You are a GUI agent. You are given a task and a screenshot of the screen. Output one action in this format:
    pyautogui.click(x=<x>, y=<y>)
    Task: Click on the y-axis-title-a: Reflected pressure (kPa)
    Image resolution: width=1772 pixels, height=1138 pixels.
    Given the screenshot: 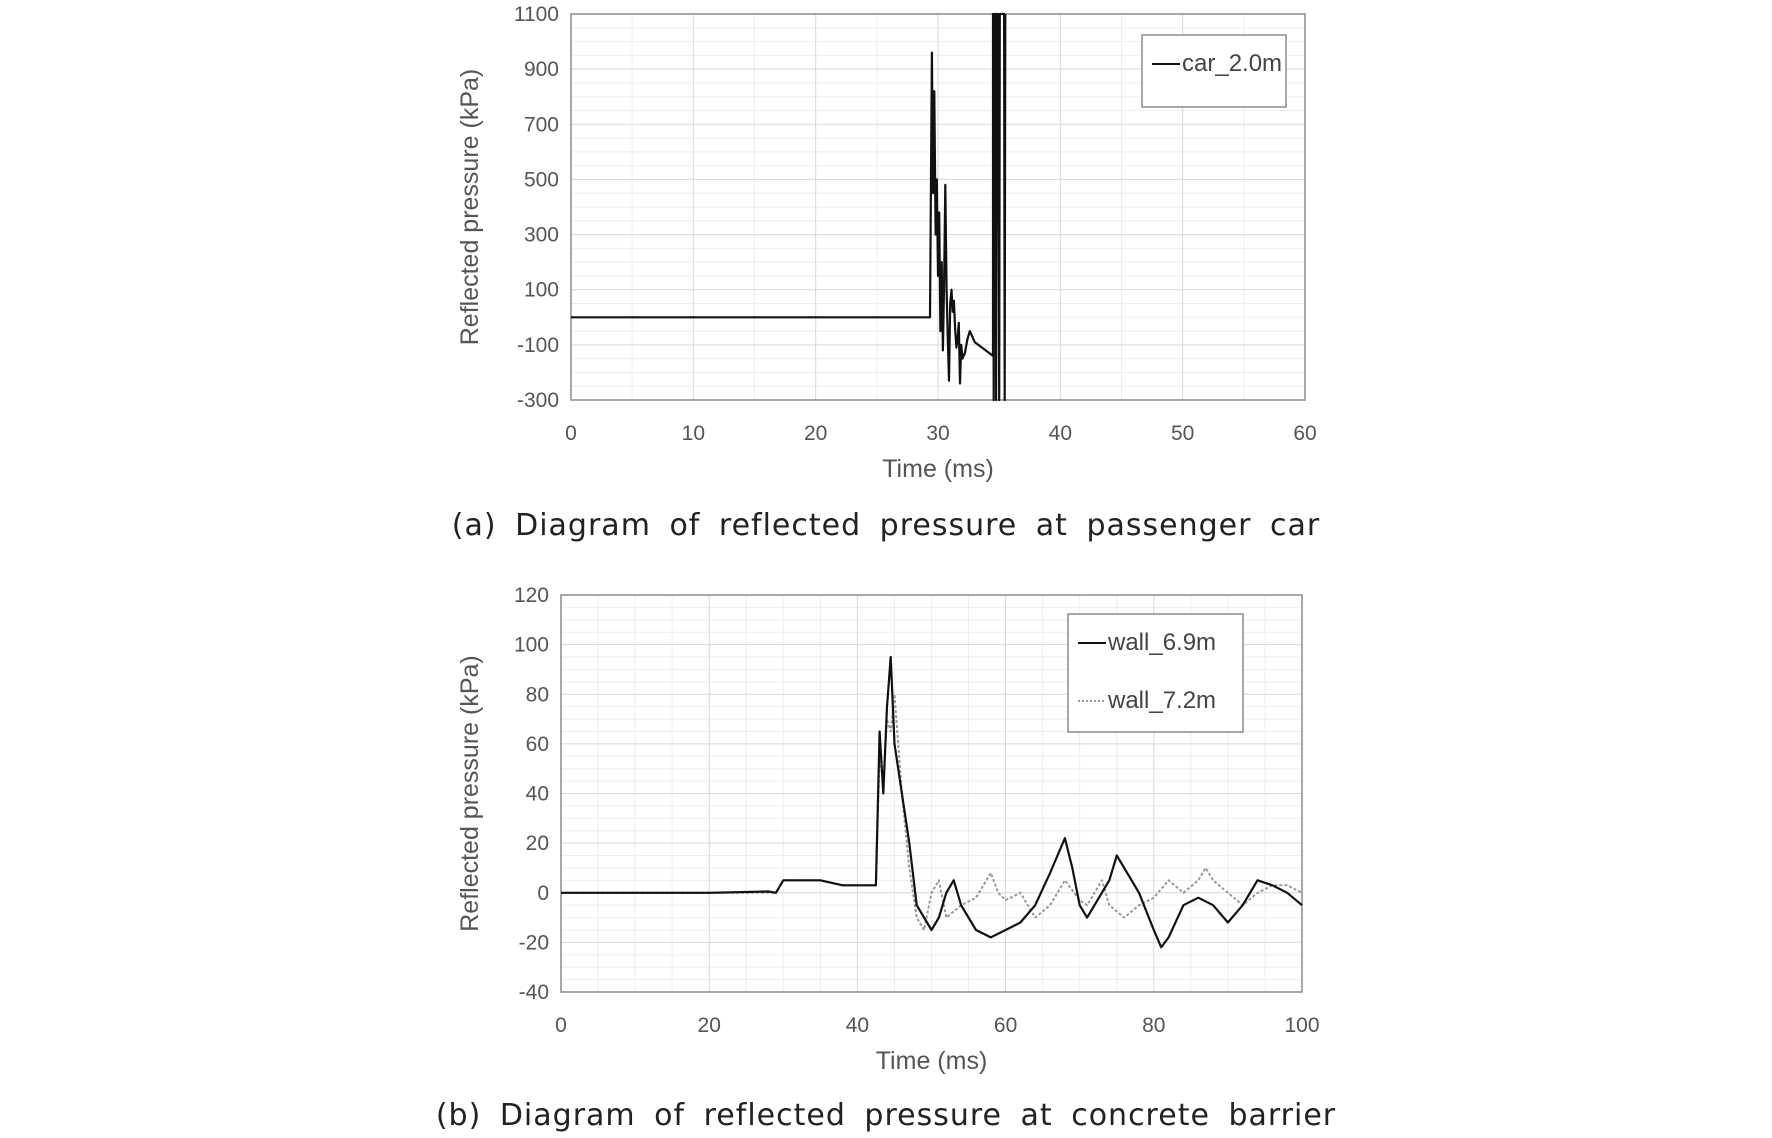 What is the action you would take?
    pyautogui.click(x=470, y=207)
    